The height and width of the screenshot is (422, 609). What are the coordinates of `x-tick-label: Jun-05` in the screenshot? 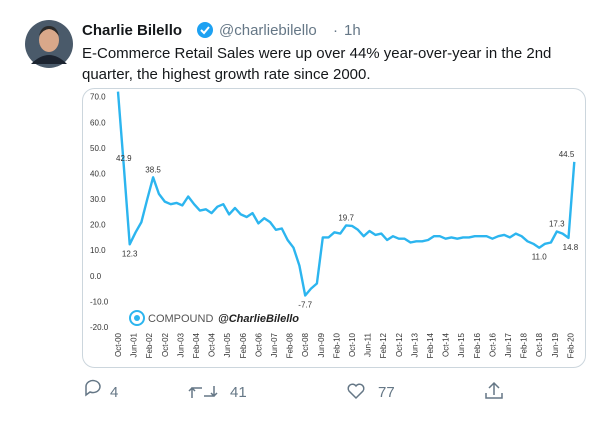 It's located at (227, 344).